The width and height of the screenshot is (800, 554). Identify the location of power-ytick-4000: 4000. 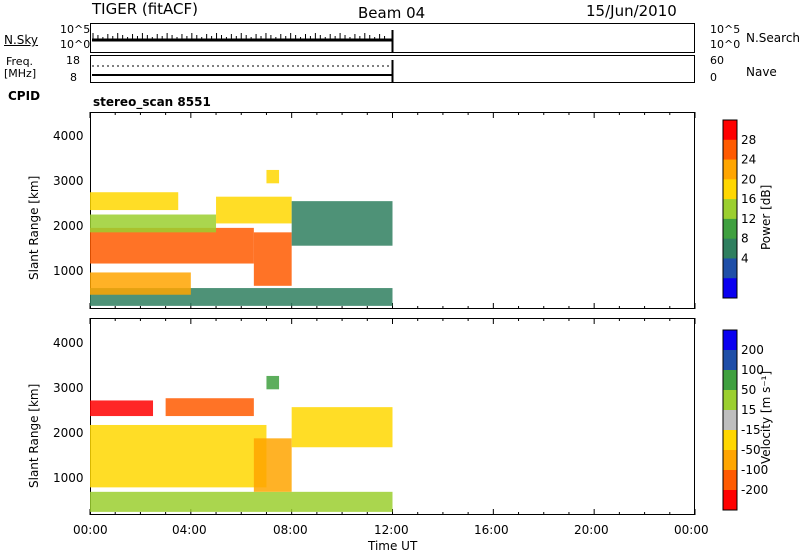
(68, 136).